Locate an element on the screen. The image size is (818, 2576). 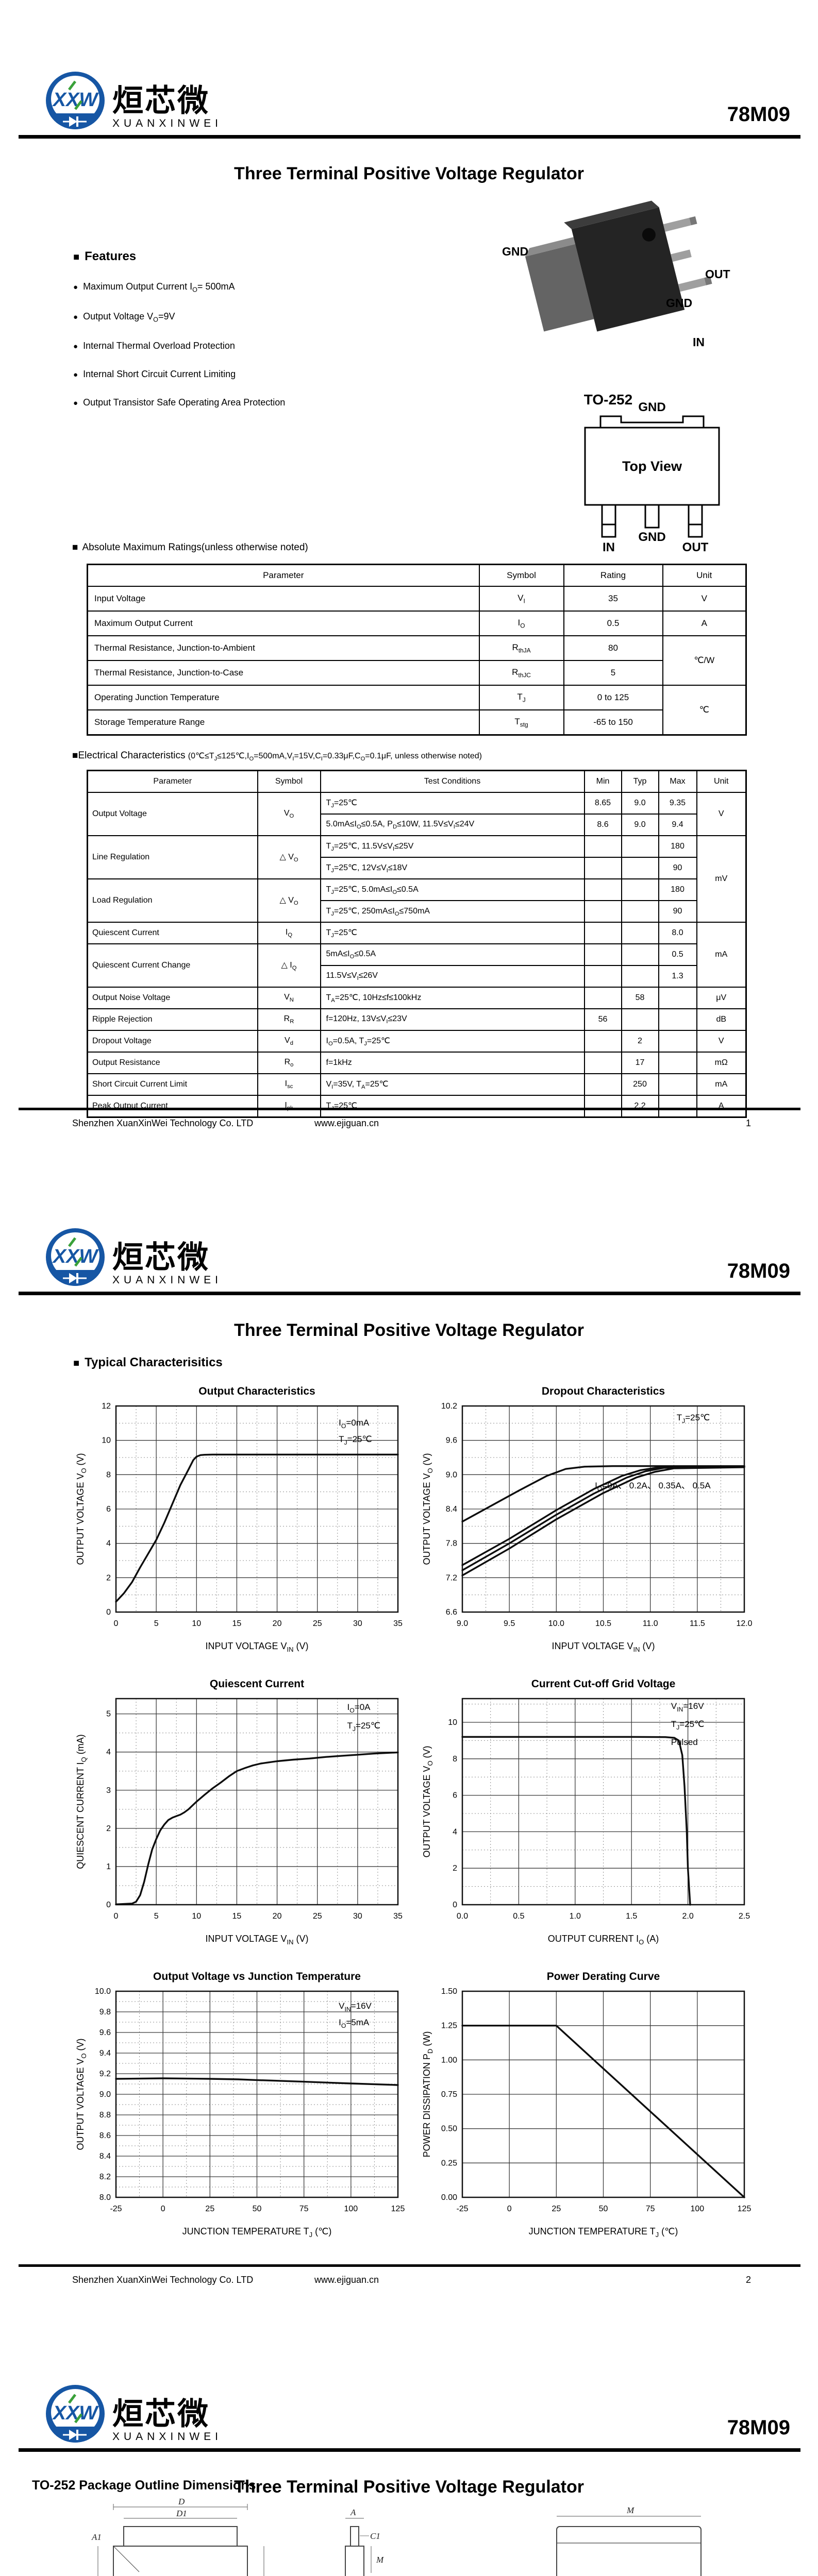
brand-logo: XXW 烜芯微 XUANXINWEI is located at coordinates (133, 100).